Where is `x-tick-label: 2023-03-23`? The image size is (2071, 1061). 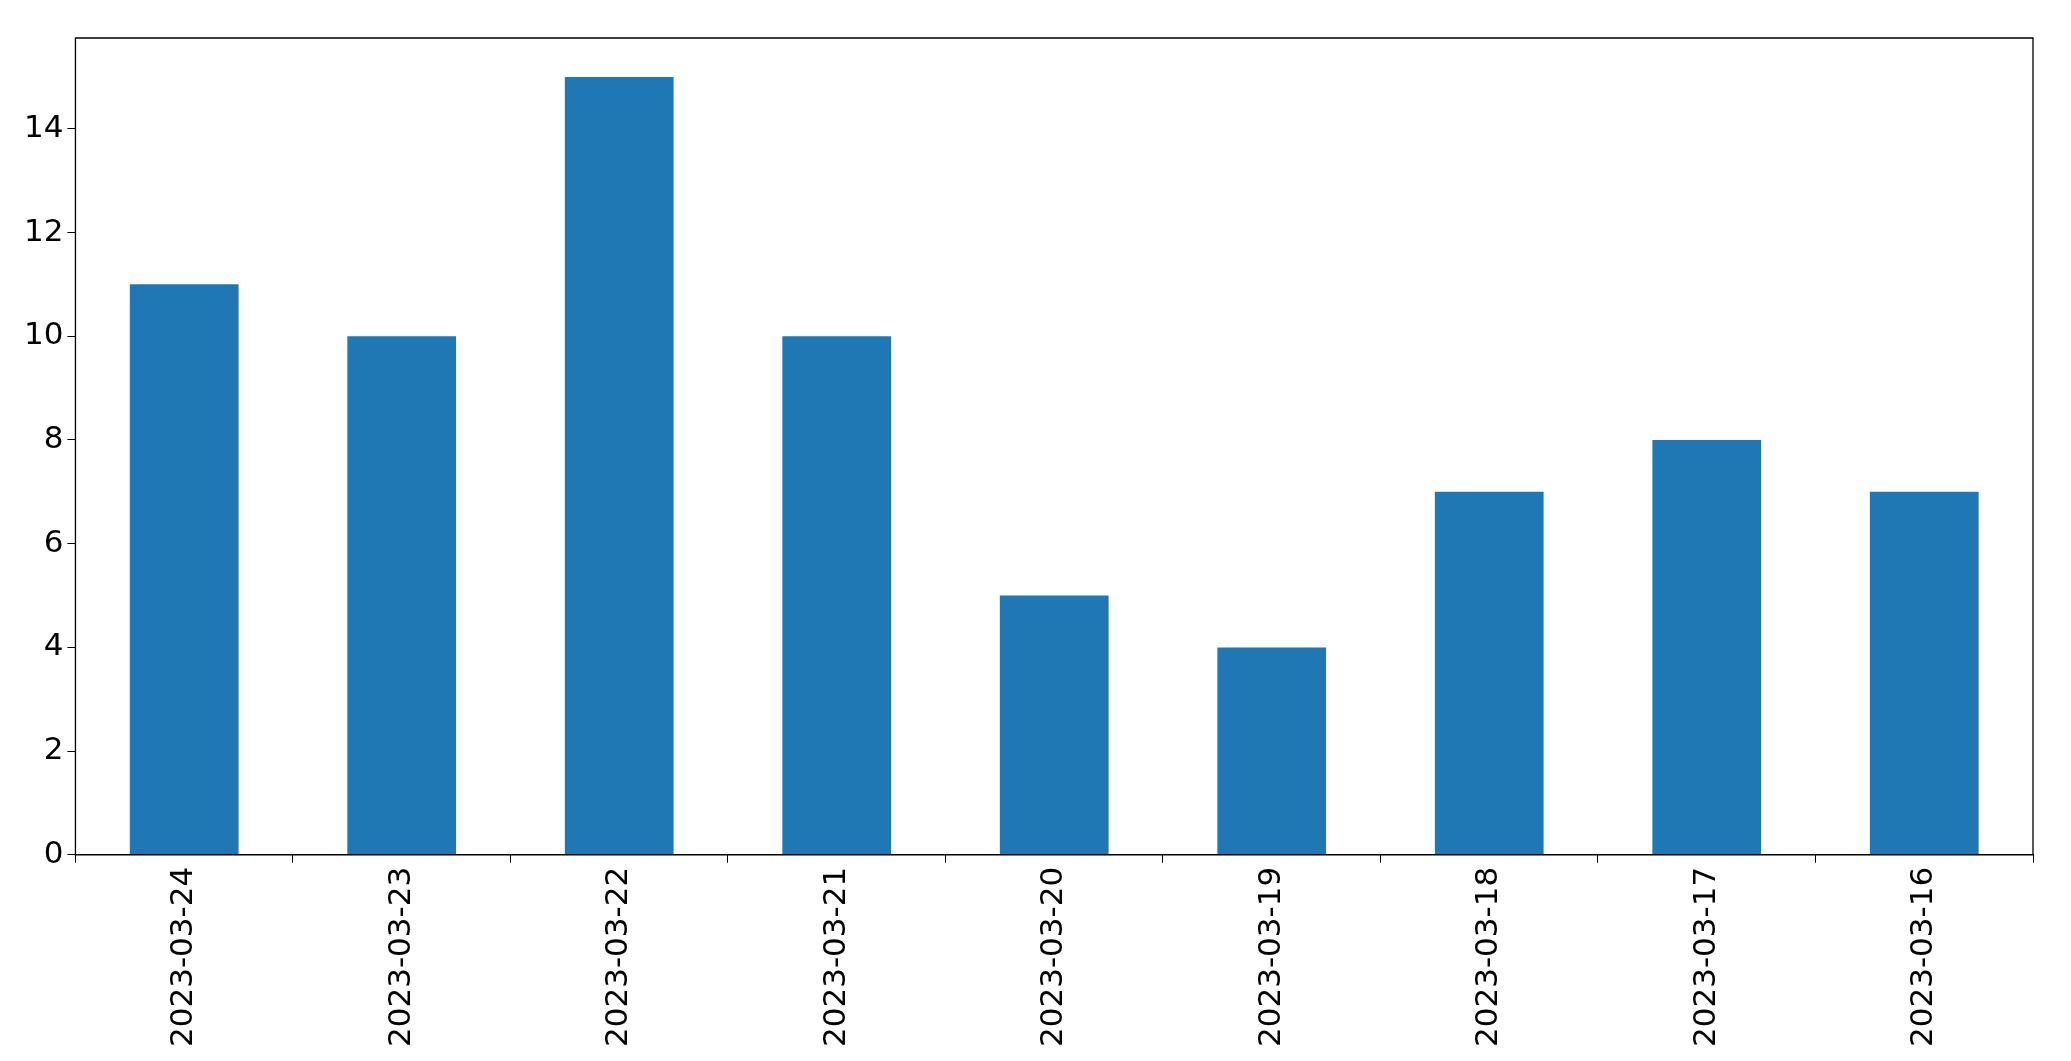 x-tick-label: 2023-03-23 is located at coordinates (398, 957).